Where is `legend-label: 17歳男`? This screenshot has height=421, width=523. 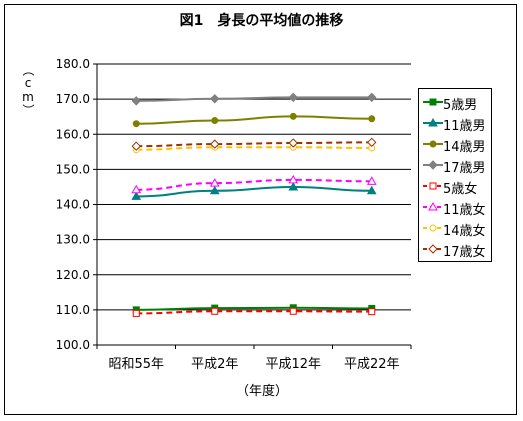
legend-label: 17歳男 is located at coordinates (464, 168).